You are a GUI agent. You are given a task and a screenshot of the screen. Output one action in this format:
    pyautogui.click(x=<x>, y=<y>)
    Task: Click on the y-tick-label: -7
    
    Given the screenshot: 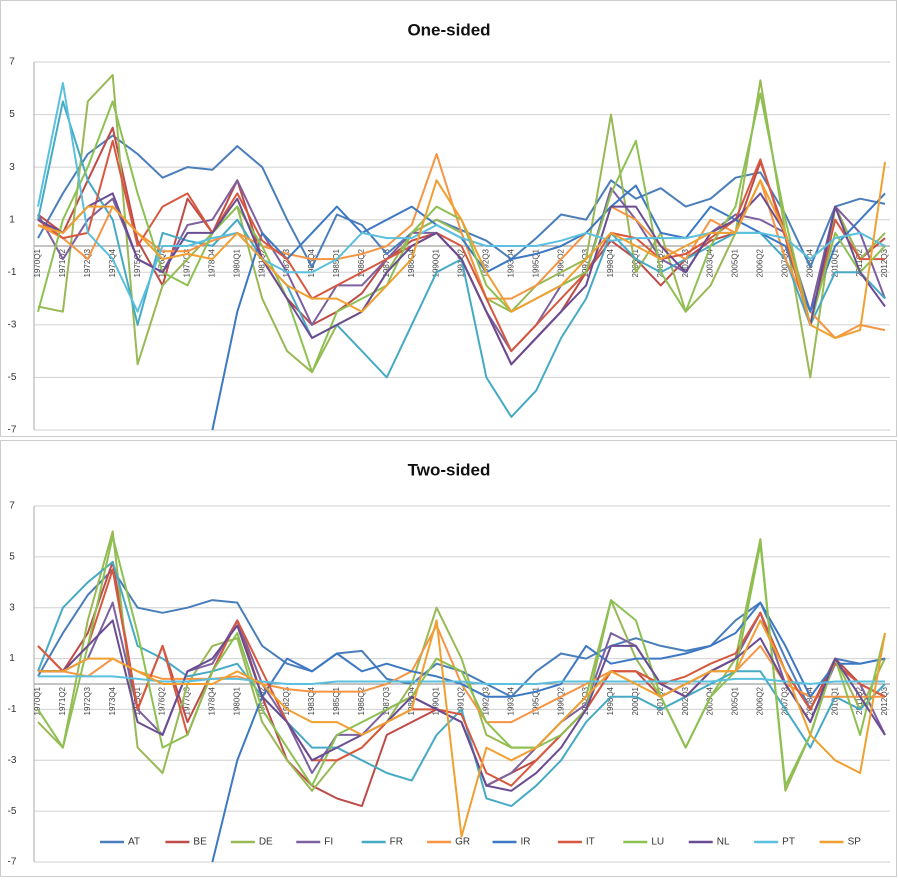 What is the action you would take?
    pyautogui.click(x=12, y=862)
    